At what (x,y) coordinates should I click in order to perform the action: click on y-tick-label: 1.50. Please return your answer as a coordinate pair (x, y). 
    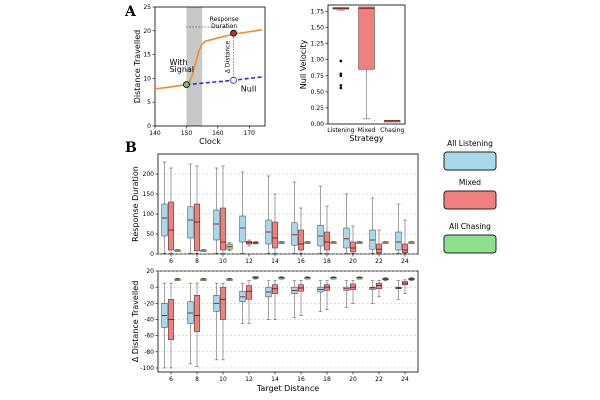
    Looking at the image, I should click on (318, 28).